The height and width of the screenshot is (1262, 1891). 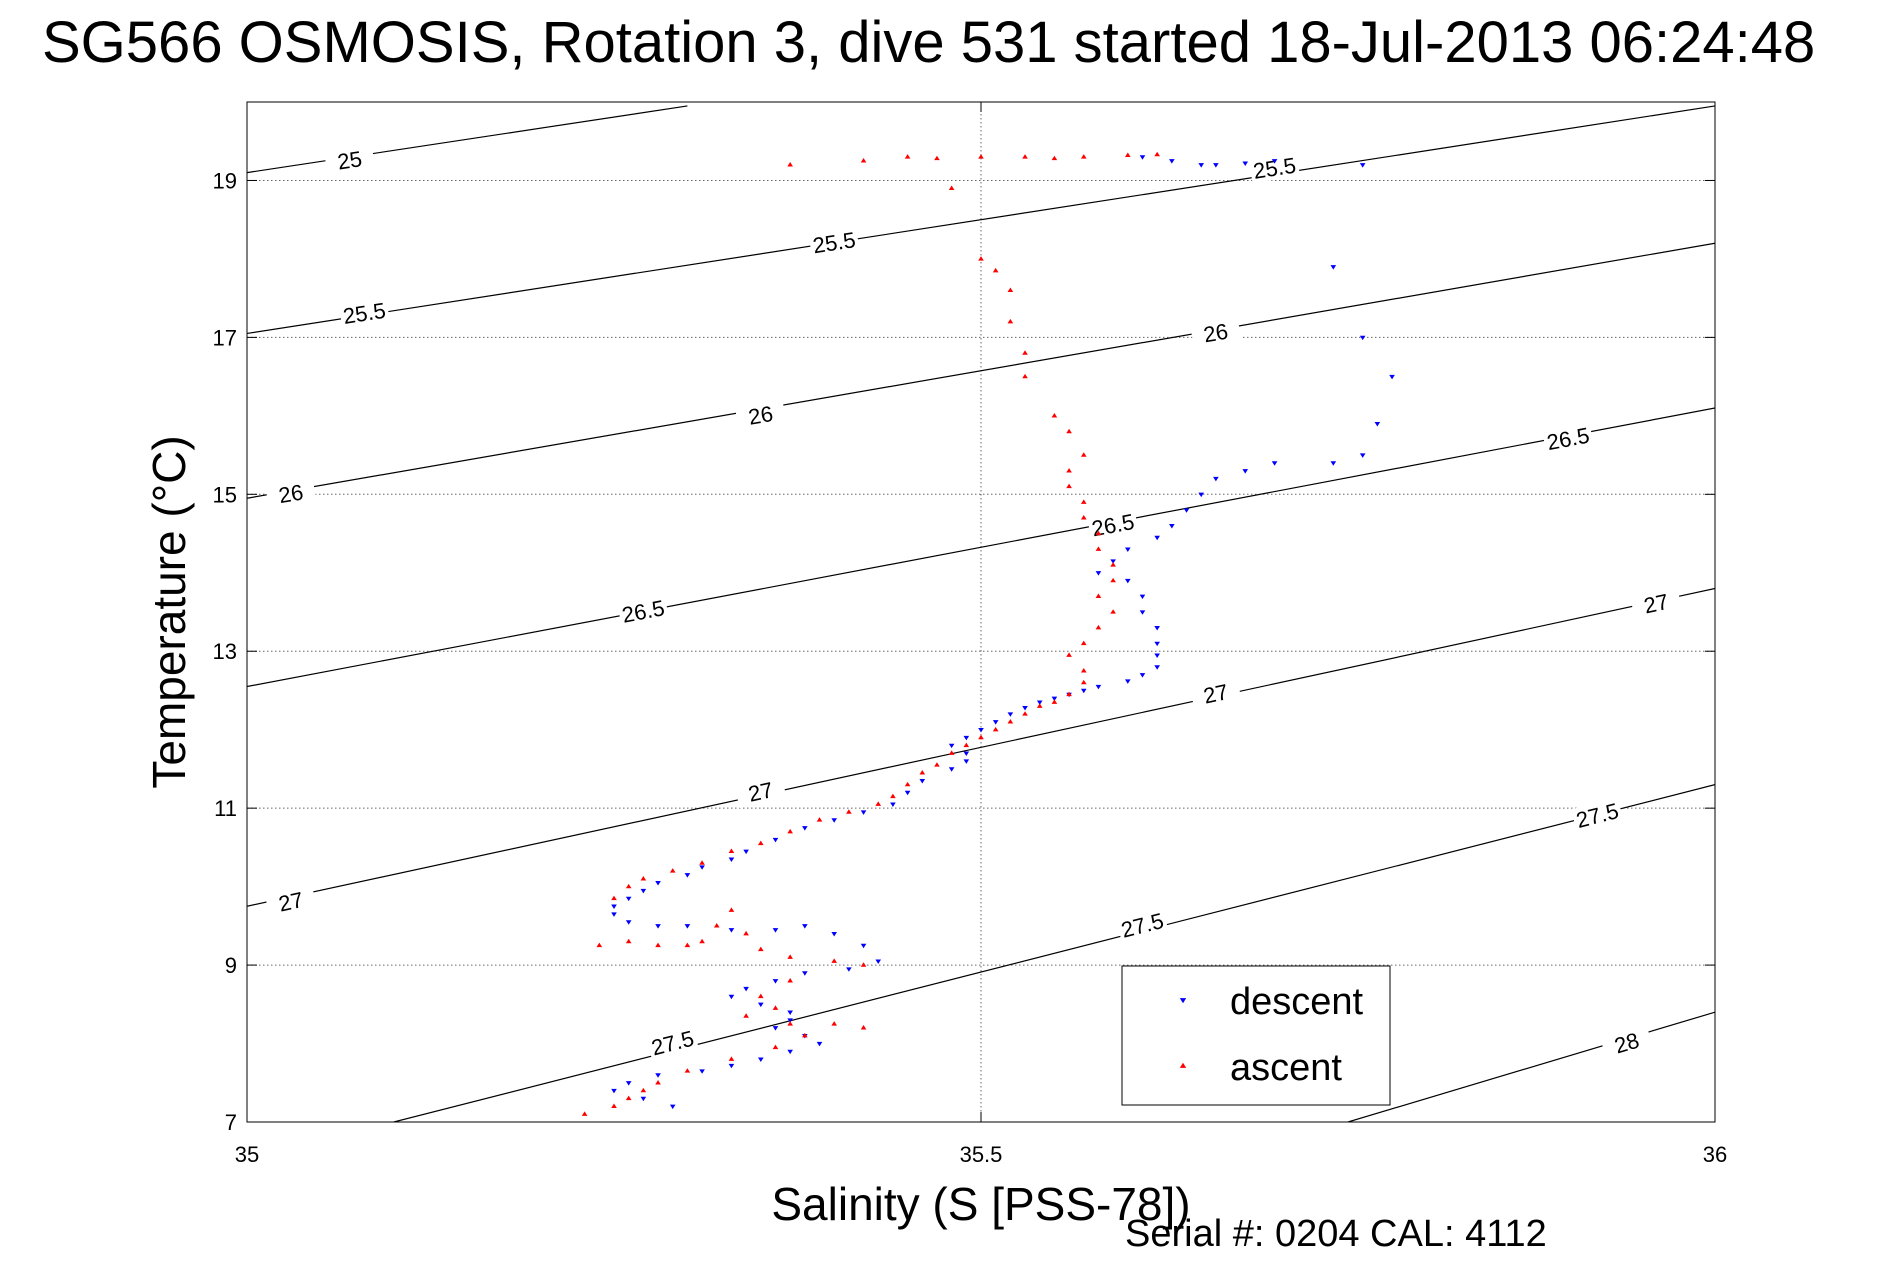 What do you see at coordinates (225, 494) in the screenshot?
I see `y-tick-label: 15` at bounding box center [225, 494].